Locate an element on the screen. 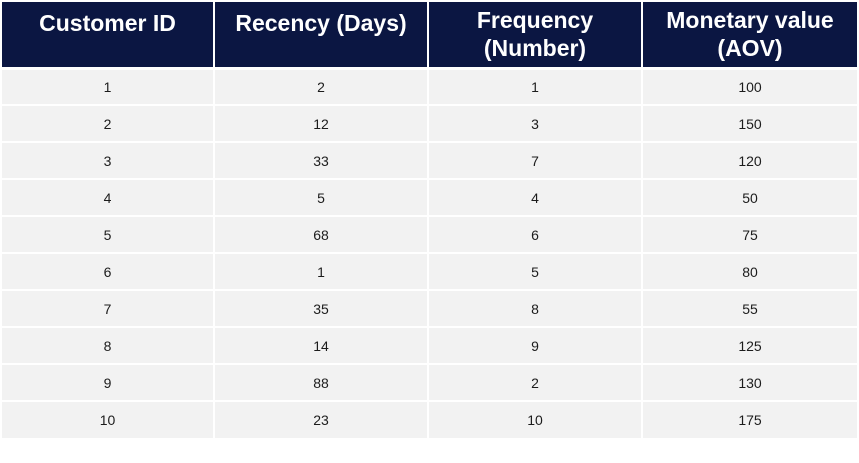 This screenshot has width=859, height=463. monetary-value-cell: 125 is located at coordinates (749, 345).